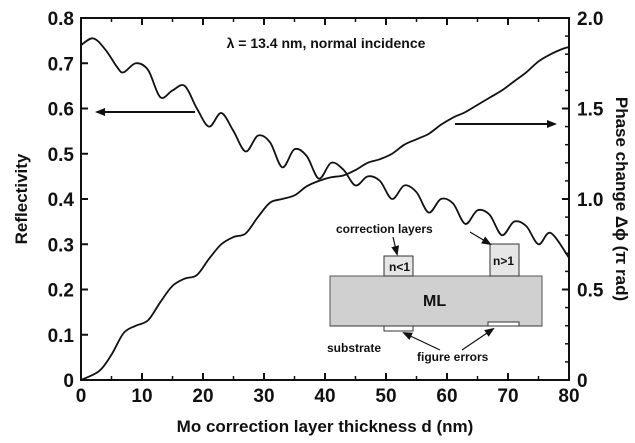 The width and height of the screenshot is (635, 443). What do you see at coordinates (480, 238) in the screenshot?
I see `pointer-correction-n-greater` at bounding box center [480, 238].